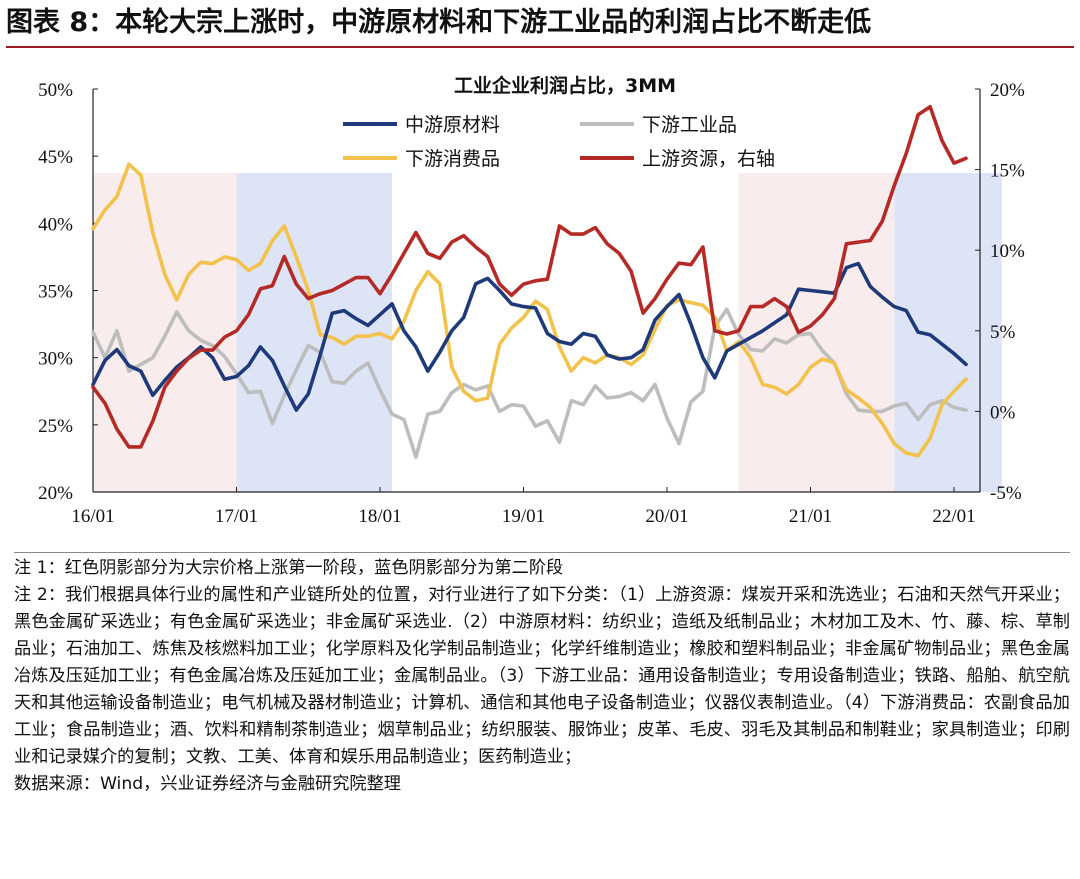 This screenshot has height=879, width=1080. What do you see at coordinates (1007, 90) in the screenshot?
I see `y-right-tick-label: 20%` at bounding box center [1007, 90].